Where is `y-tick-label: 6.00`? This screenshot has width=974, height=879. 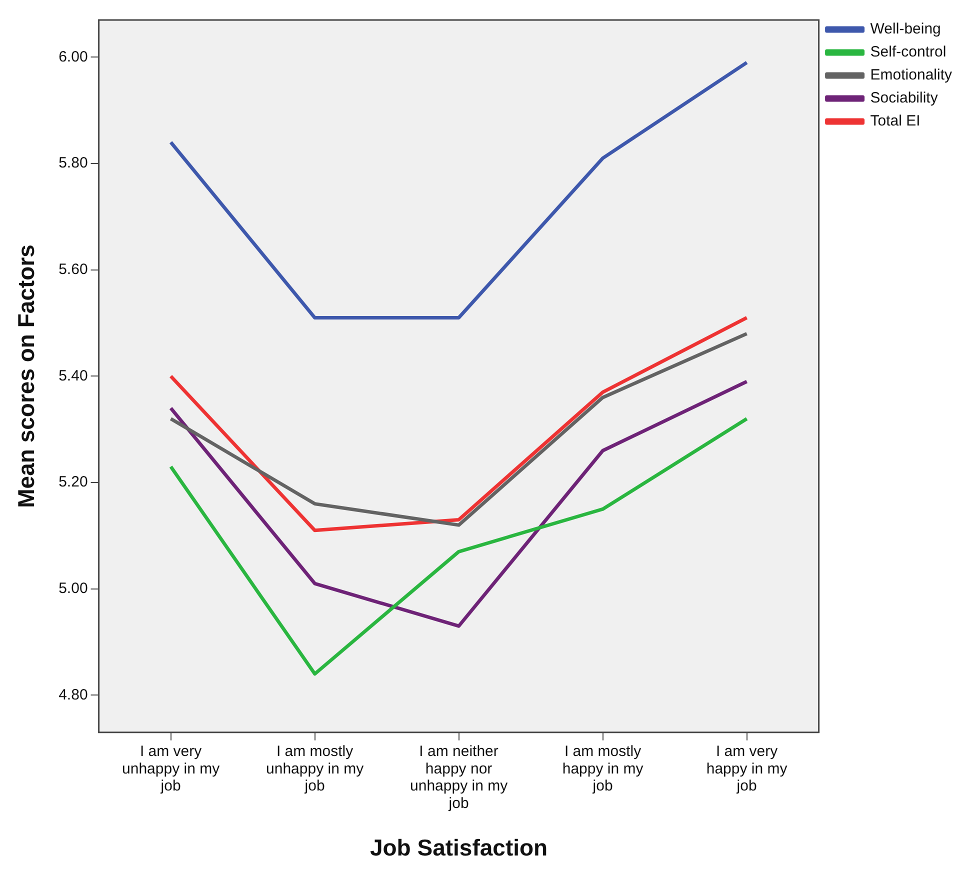 y-tick-label: 6.00 is located at coordinates (73, 57).